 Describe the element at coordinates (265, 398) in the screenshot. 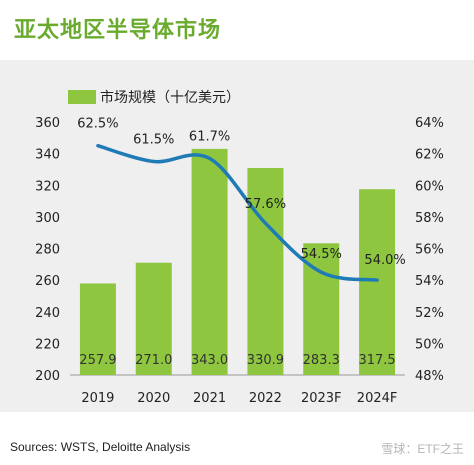

I see `x-tick-label: 2022` at that location.